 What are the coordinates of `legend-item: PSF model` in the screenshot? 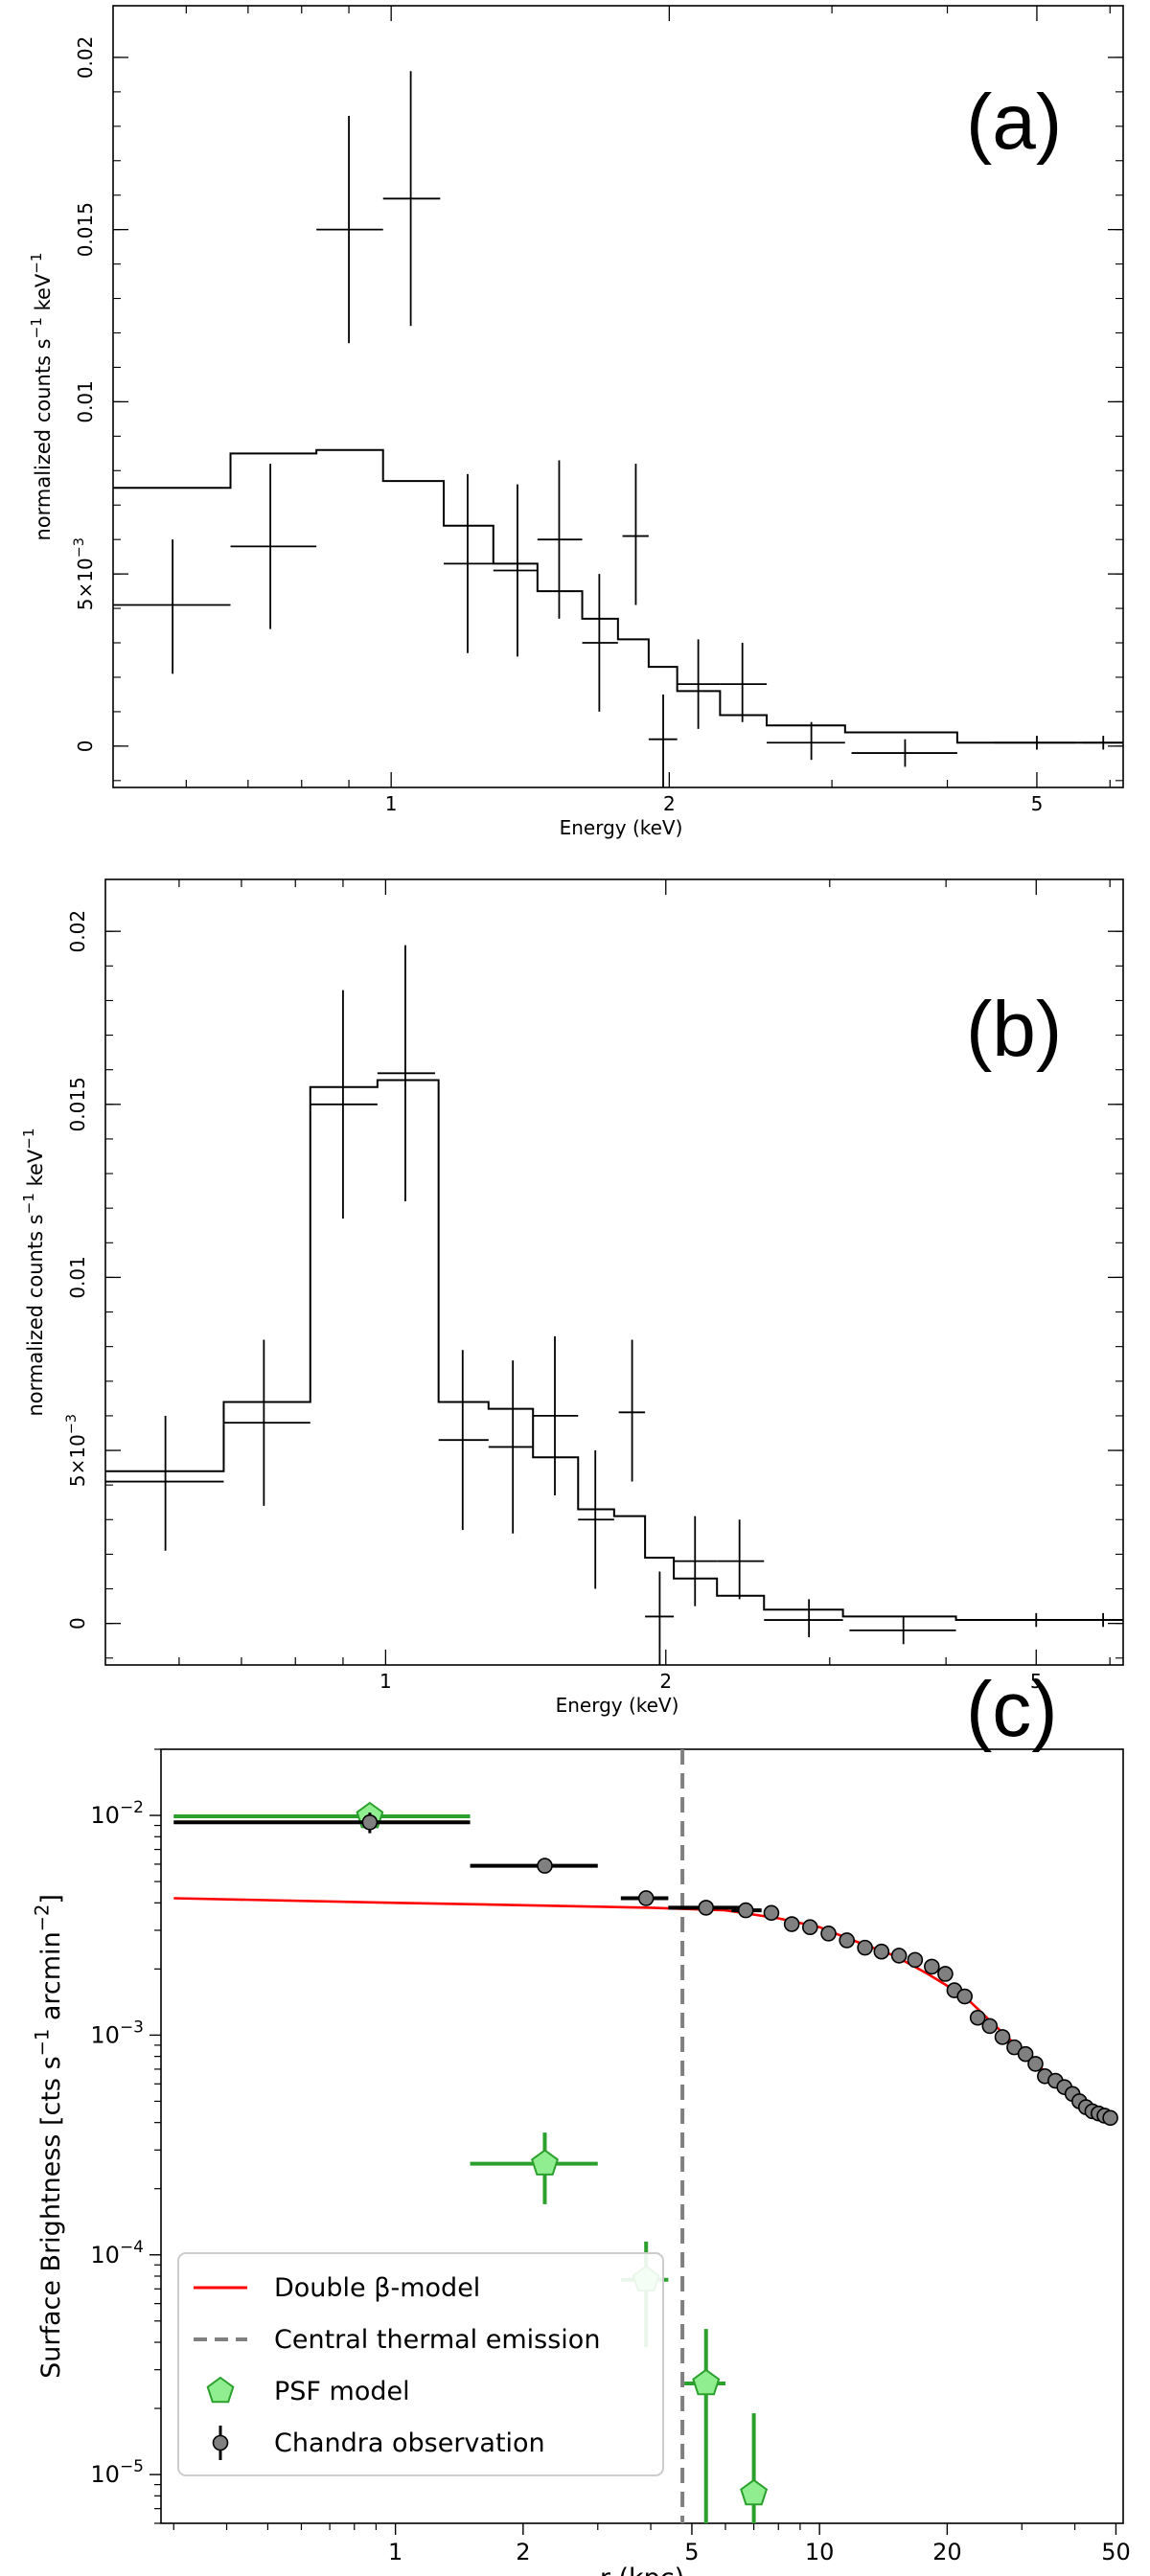 It's located at (308, 2391).